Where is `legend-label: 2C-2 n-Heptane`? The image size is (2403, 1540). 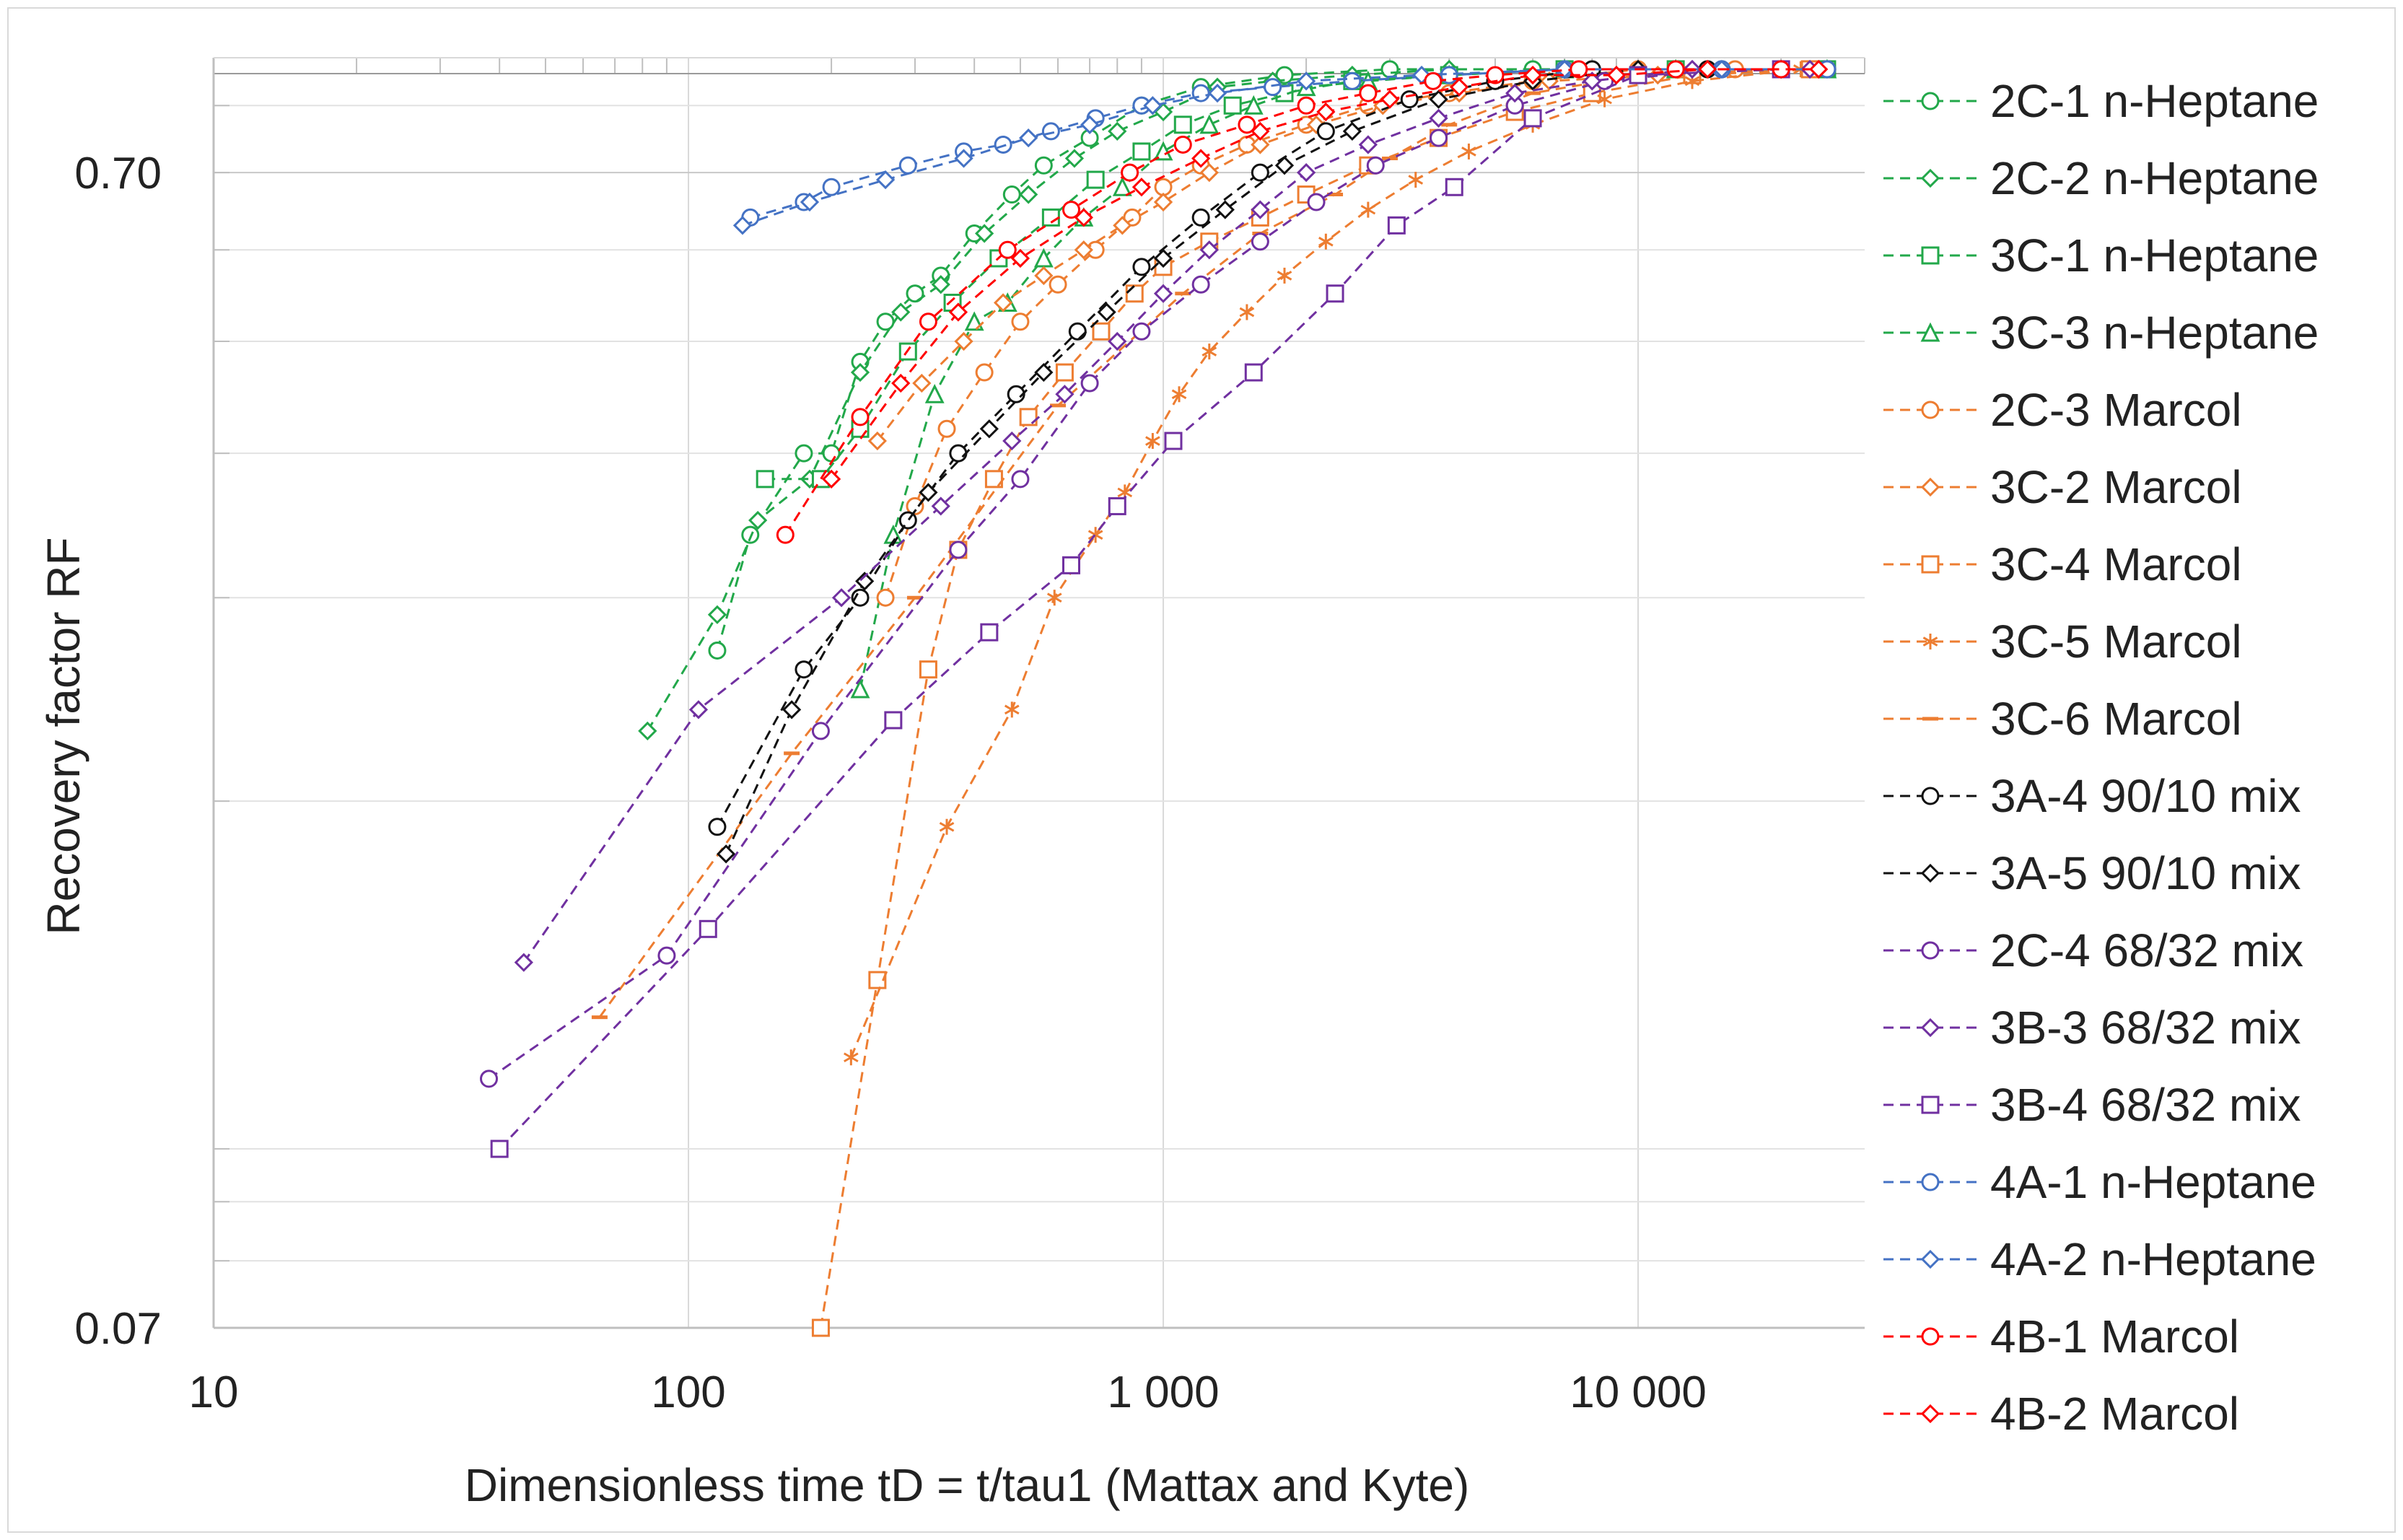
legend-label: 2C-2 n-Heptane is located at coordinates (2154, 178).